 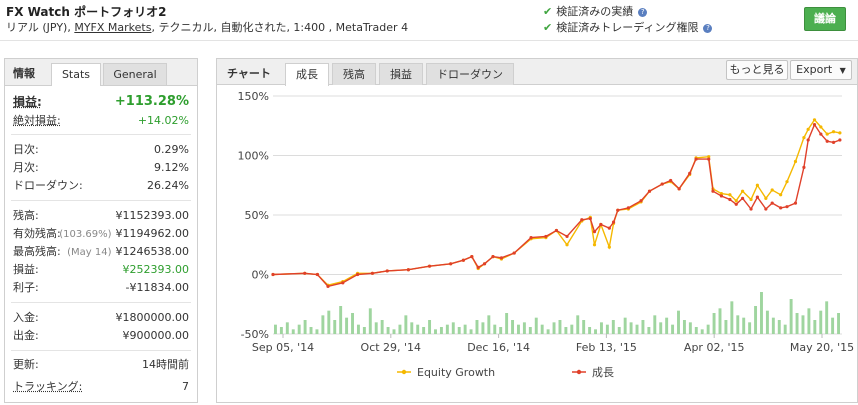 What do you see at coordinates (37, 120) in the screenshot?
I see `abs-gain-label: 絶対損益:` at bounding box center [37, 120].